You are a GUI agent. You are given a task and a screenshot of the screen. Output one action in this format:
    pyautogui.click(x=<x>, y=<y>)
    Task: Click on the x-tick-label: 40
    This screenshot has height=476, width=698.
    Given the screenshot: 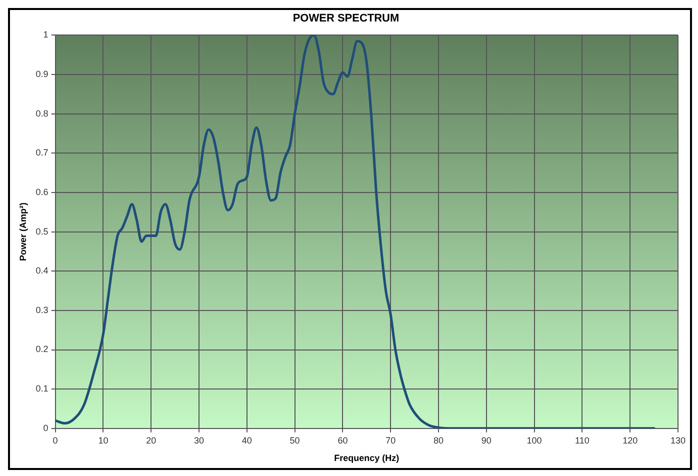 What is the action you would take?
    pyautogui.click(x=247, y=440)
    